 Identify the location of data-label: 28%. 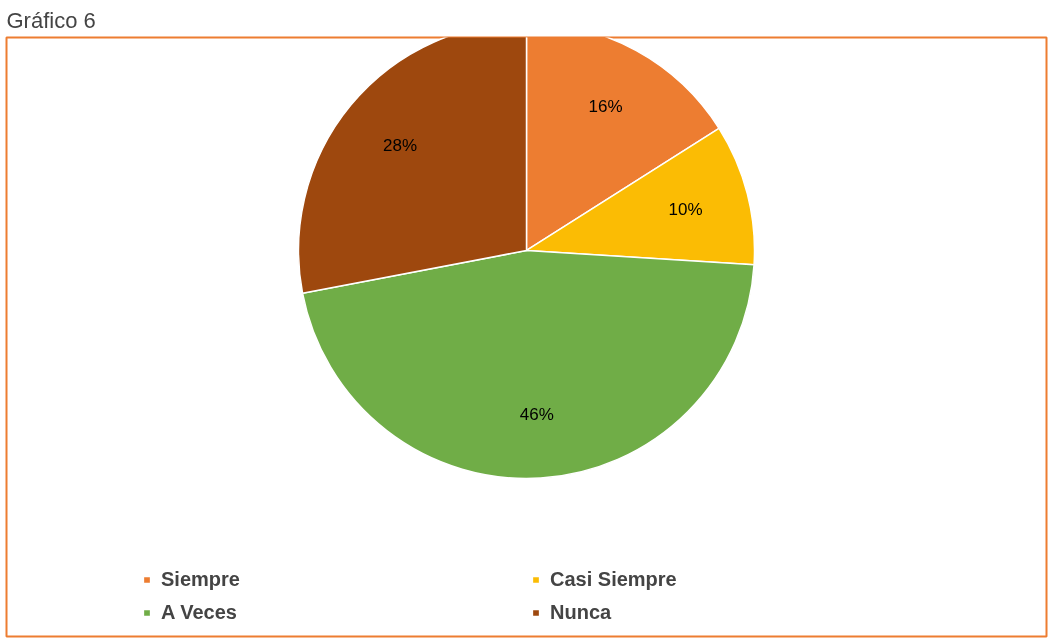
(400, 146).